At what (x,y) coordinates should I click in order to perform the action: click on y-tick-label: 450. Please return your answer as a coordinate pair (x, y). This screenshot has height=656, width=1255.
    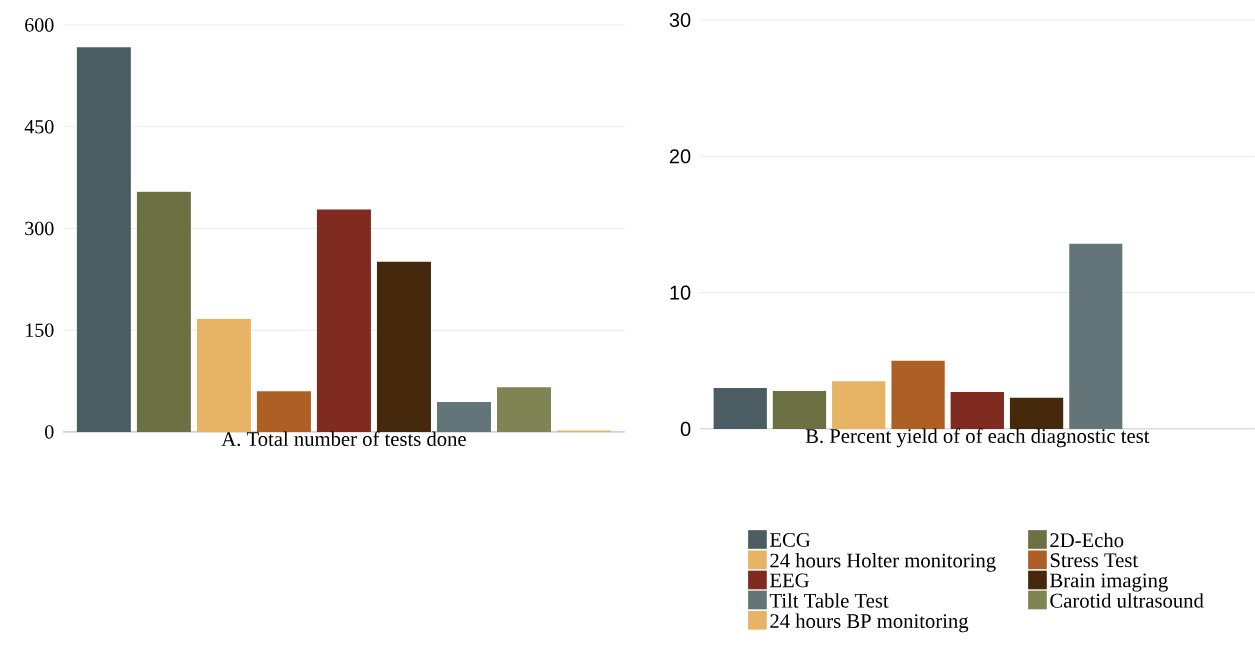
    Looking at the image, I should click on (39, 127).